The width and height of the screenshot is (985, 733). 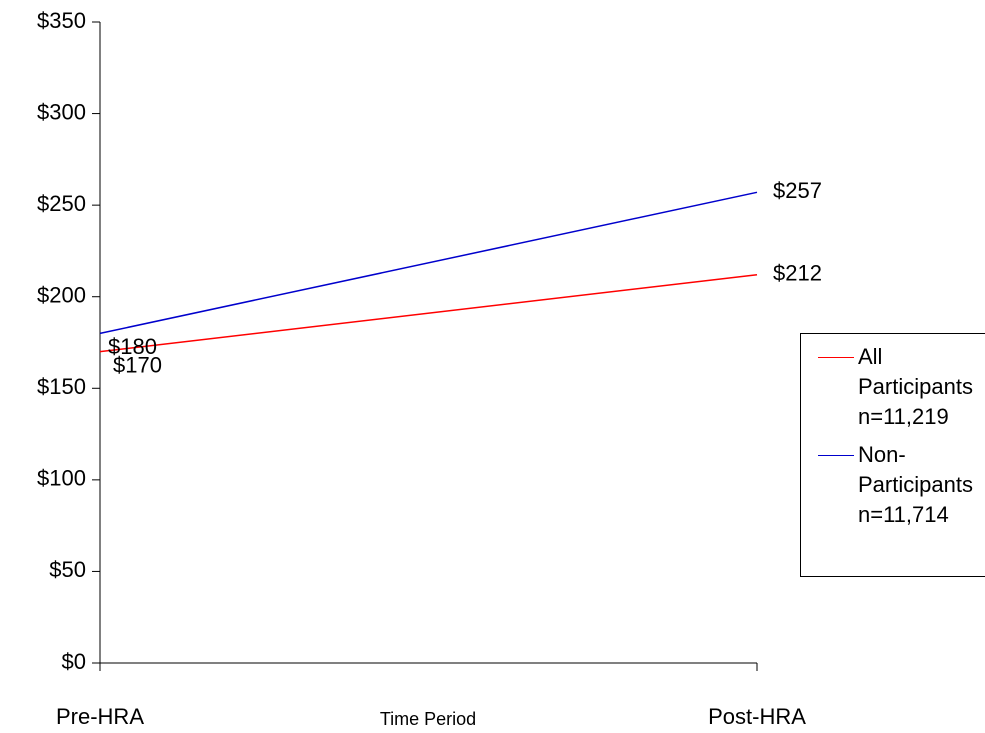 I want to click on x-tick-label: Post-HRA, so click(x=757, y=716).